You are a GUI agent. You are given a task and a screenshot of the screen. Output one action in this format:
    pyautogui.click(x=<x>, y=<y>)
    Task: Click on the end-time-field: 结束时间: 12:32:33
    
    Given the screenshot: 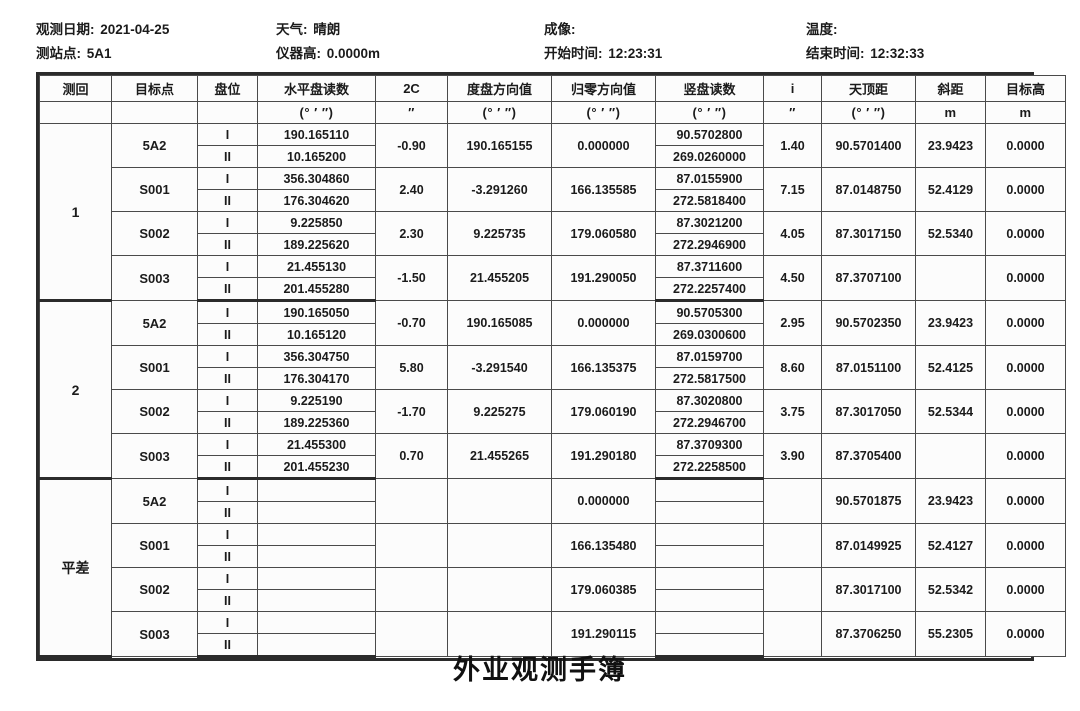 What is the action you would take?
    pyautogui.click(x=916, y=54)
    